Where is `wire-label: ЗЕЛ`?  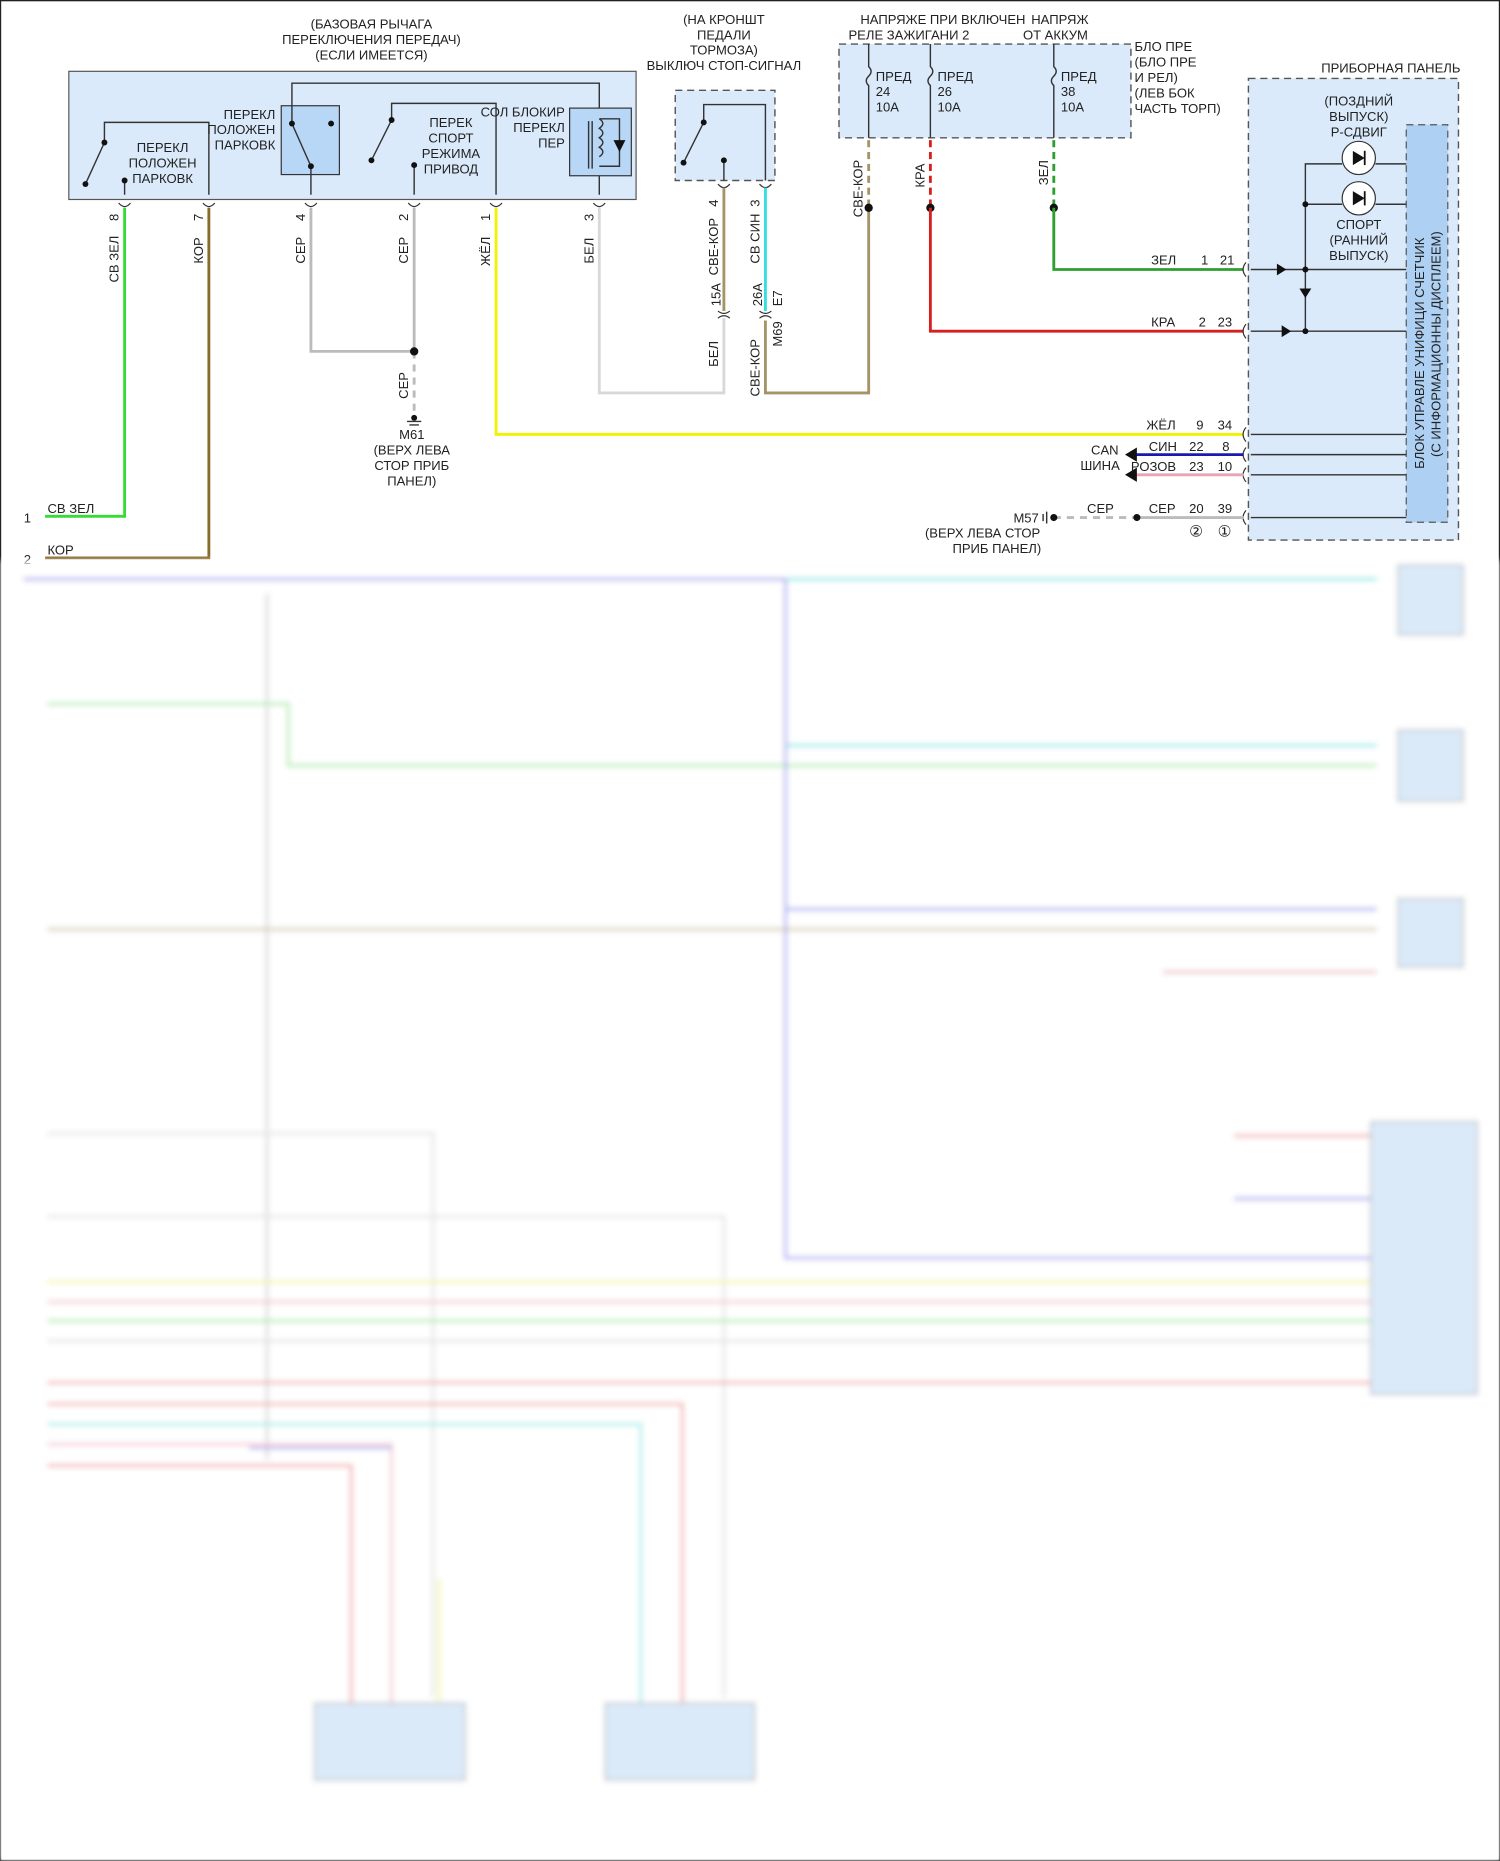
wire-label: ЗЕЛ is located at coordinates (1163, 260).